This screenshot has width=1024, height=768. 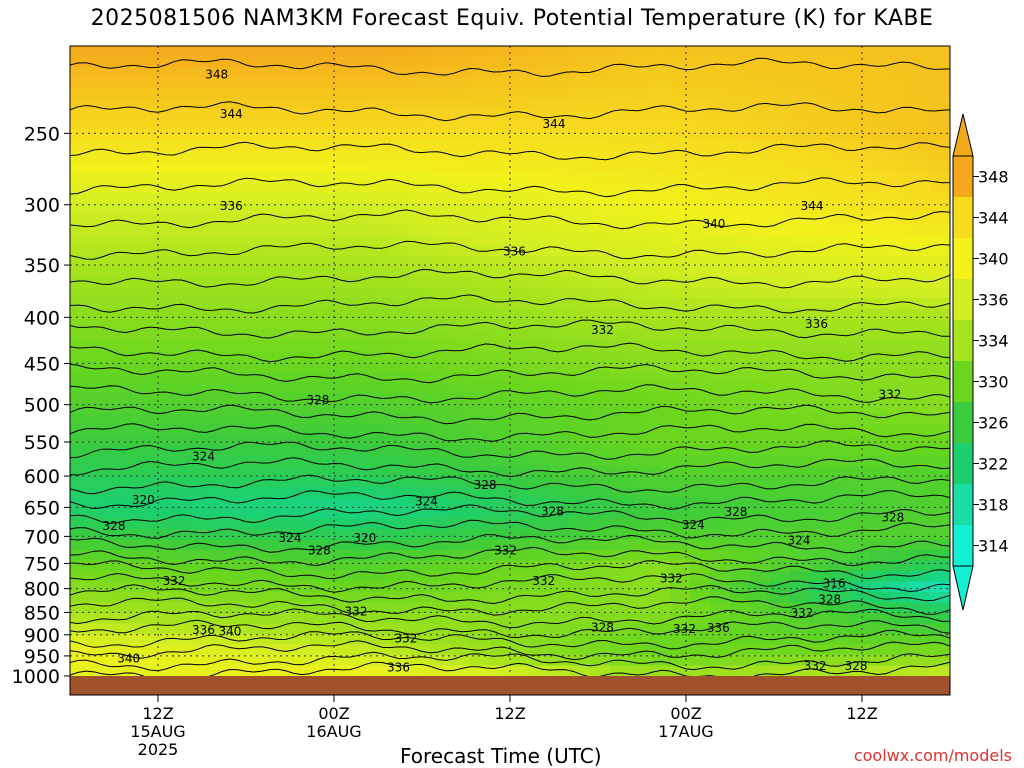 What do you see at coordinates (932, 755) in the screenshot?
I see `credit-link: coolwx.com/models` at bounding box center [932, 755].